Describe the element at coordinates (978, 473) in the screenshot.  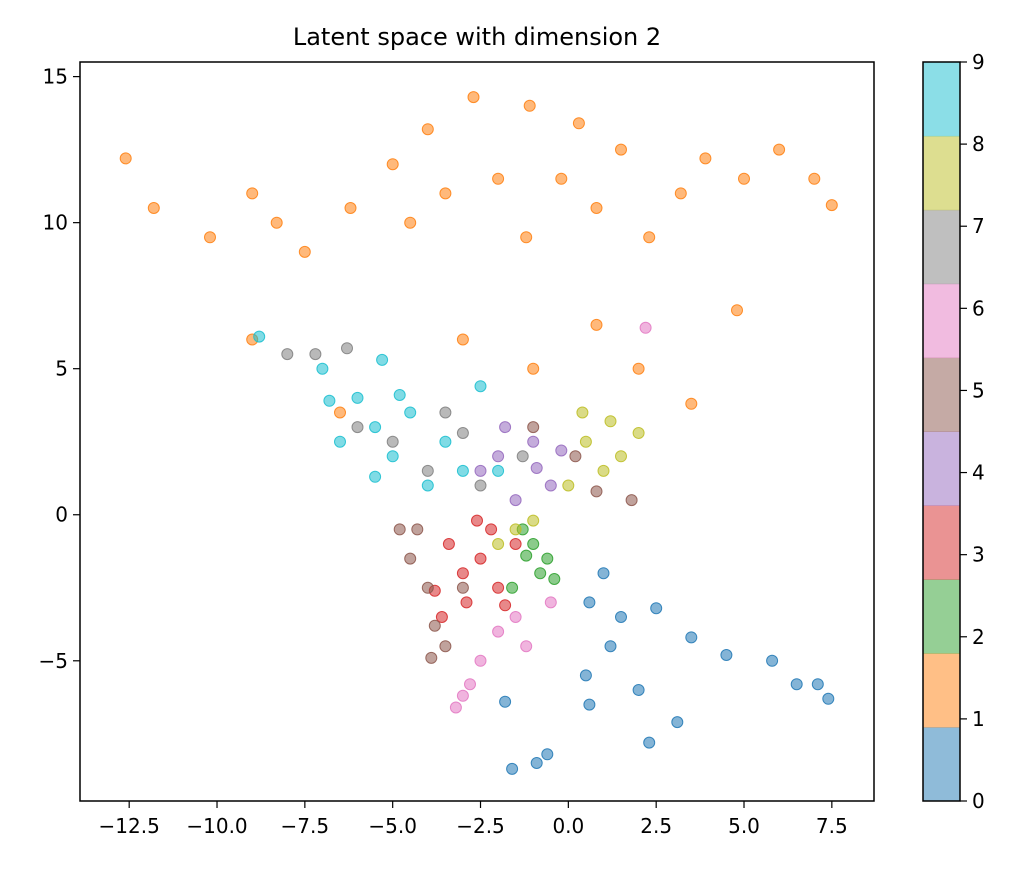
I see `colorbar-tick-label: 4` at that location.